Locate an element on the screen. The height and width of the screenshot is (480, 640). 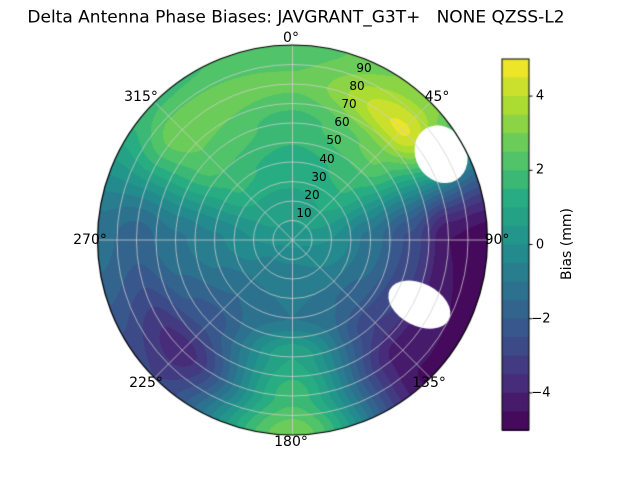
azimuth-tick-label-180: 180° is located at coordinates (291, 442).